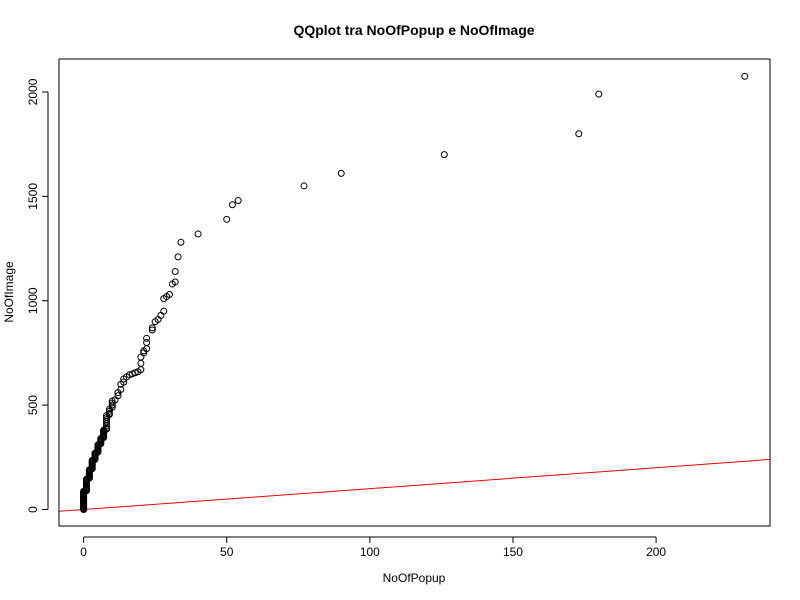  Describe the element at coordinates (656, 552) in the screenshot. I see `x-tick-label: 200` at that location.